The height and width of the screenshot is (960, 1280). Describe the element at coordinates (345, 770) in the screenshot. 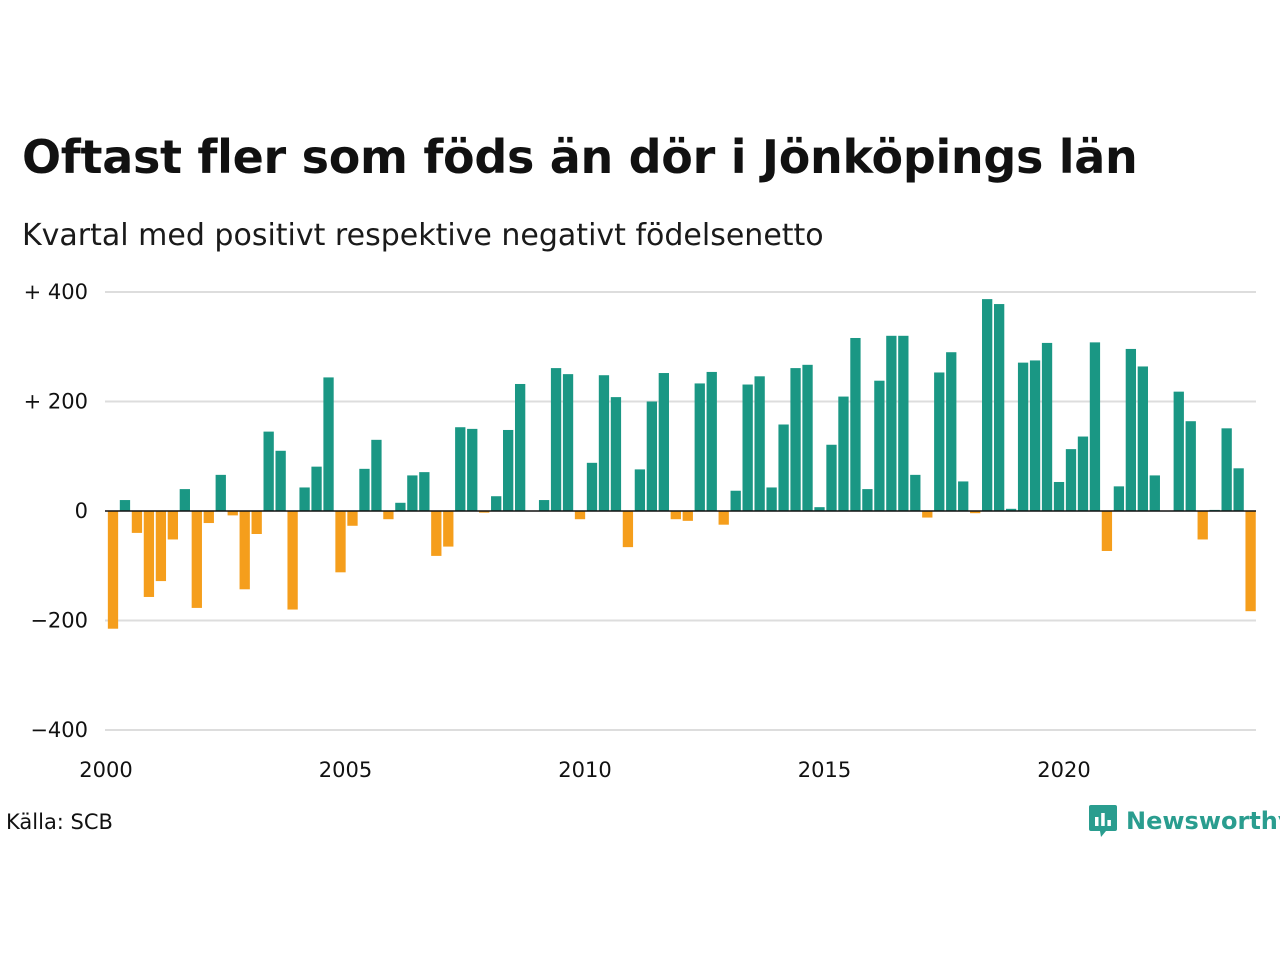

I see `x-tick-label: 2005` at that location.